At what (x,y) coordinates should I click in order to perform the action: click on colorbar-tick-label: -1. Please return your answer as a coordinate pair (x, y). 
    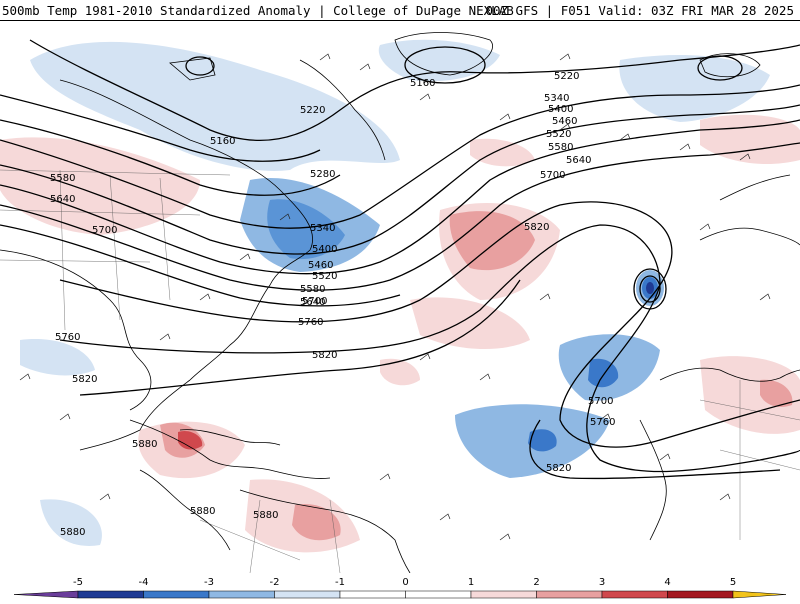
    Looking at the image, I should click on (340, 582).